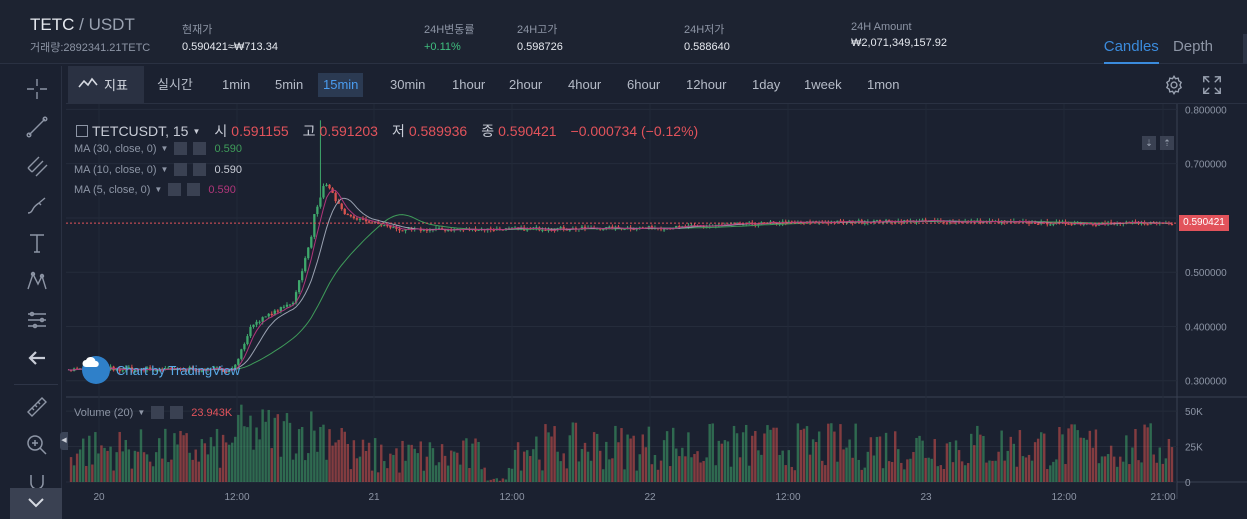 The width and height of the screenshot is (1247, 519). What do you see at coordinates (37, 166) in the screenshot?
I see `pitchfork-icon` at bounding box center [37, 166].